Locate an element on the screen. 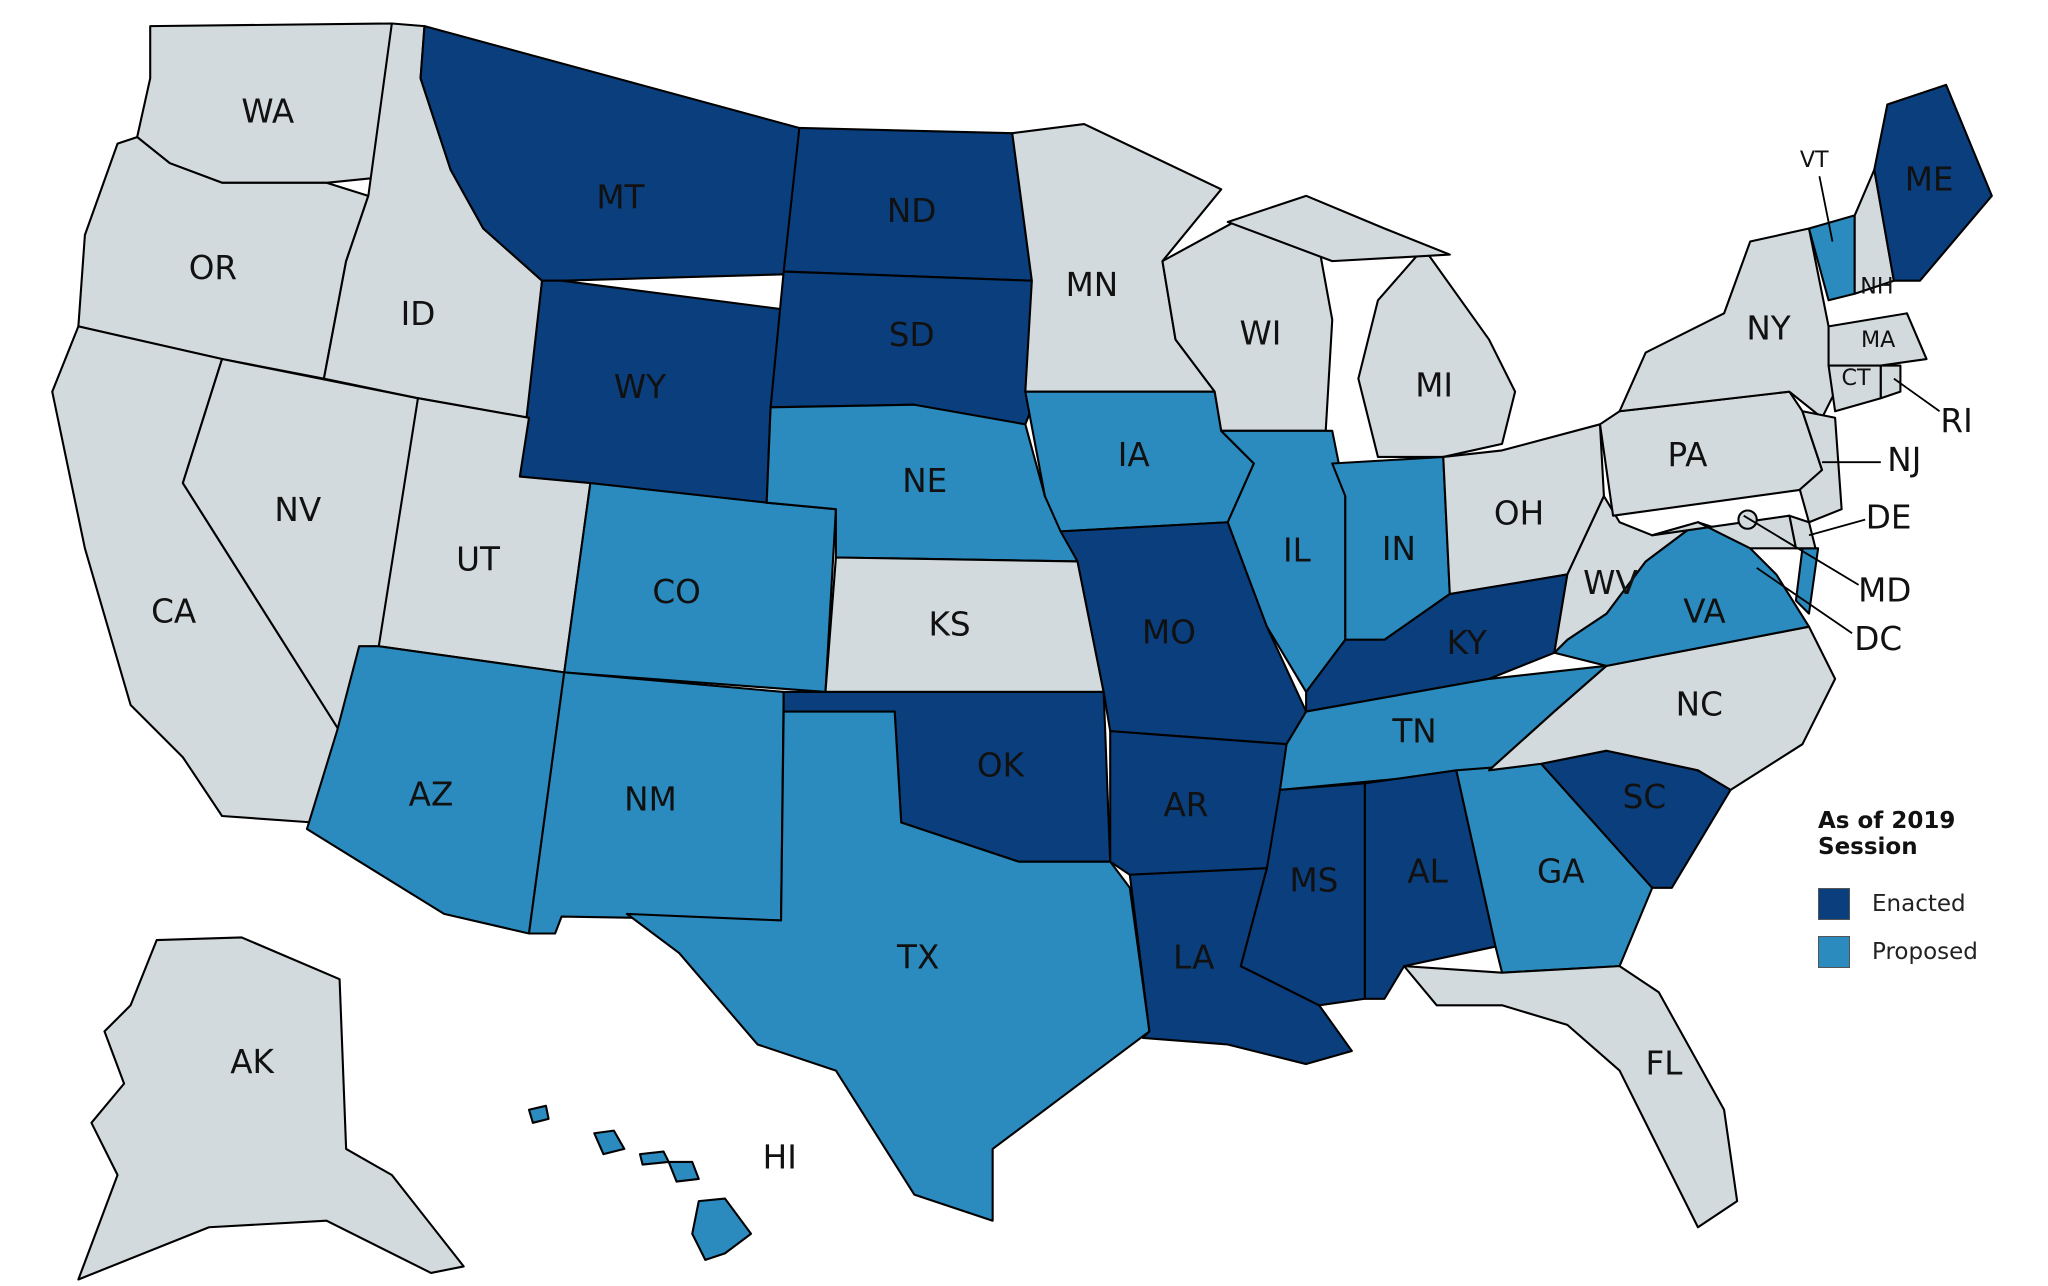 The width and height of the screenshot is (2048, 1286). state-label: CO is located at coordinates (676, 592).